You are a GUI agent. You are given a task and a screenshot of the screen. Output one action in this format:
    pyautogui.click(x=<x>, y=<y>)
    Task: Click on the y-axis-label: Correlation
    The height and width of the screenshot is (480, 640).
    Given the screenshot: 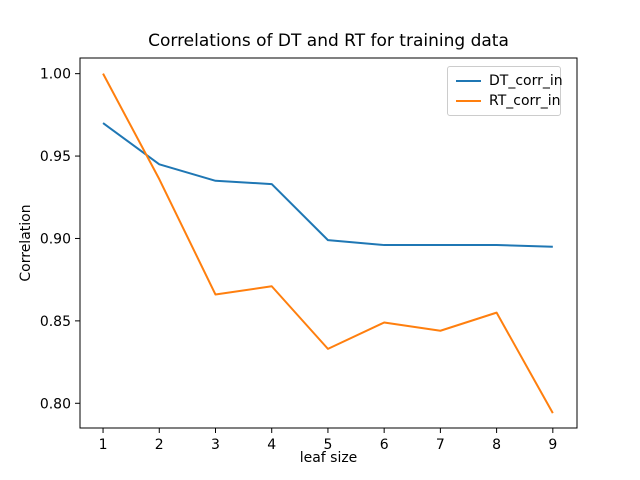 What is the action you would take?
    pyautogui.click(x=26, y=243)
    